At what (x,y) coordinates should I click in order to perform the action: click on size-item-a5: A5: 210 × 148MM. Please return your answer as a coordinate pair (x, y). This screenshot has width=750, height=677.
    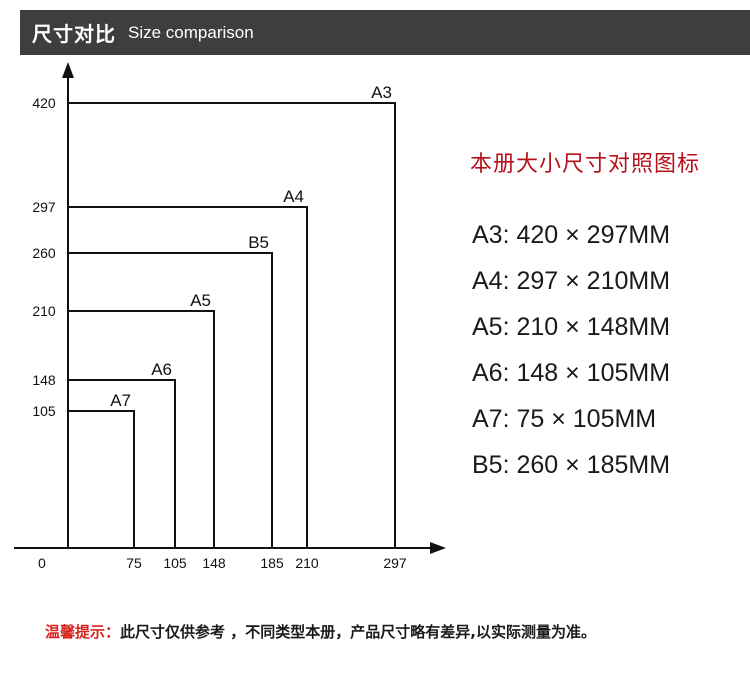
    Looking at the image, I should click on (571, 327).